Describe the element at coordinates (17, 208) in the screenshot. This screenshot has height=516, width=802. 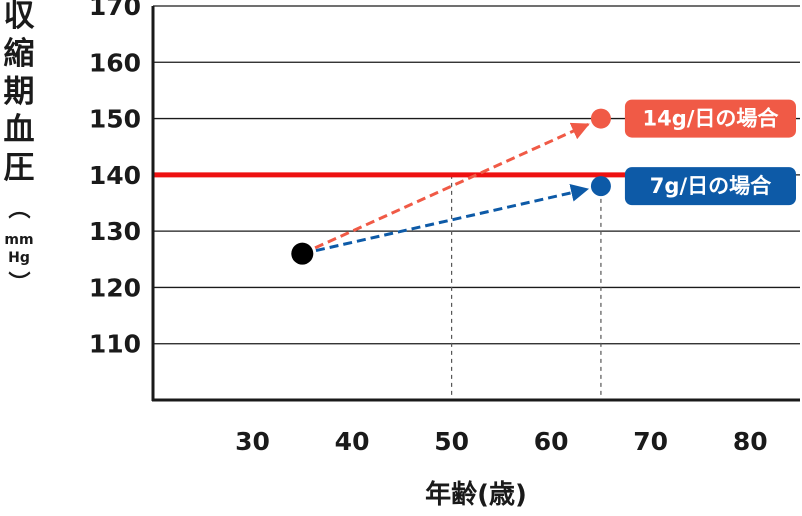
I see `y-unit-paren-open: （` at that location.